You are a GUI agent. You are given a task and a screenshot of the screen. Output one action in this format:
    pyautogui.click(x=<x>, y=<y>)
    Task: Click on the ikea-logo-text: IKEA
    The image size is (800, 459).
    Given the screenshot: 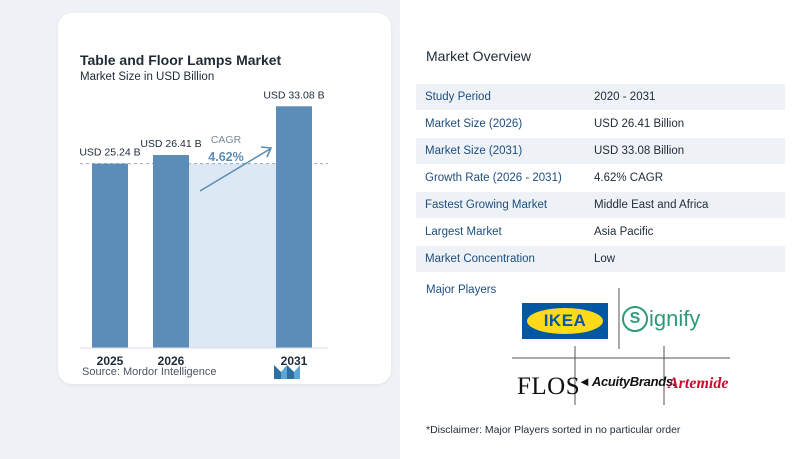 What is the action you would take?
    pyautogui.click(x=565, y=320)
    